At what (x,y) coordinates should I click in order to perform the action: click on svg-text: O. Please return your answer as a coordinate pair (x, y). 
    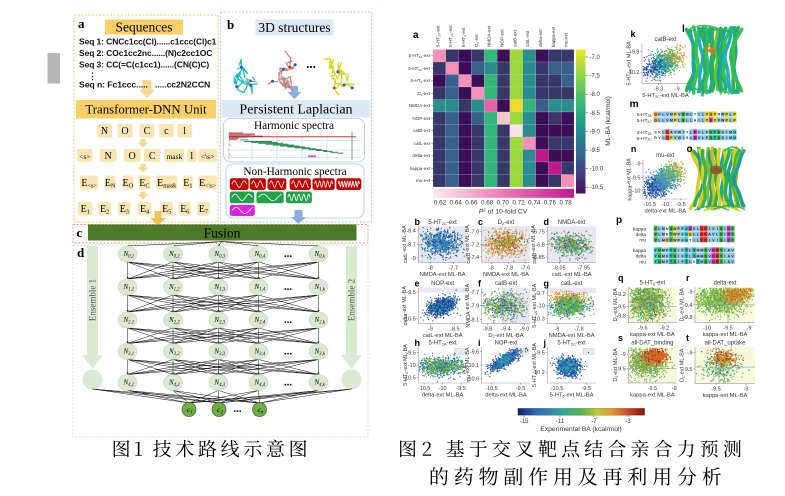
    Looking at the image, I should click on (124, 131).